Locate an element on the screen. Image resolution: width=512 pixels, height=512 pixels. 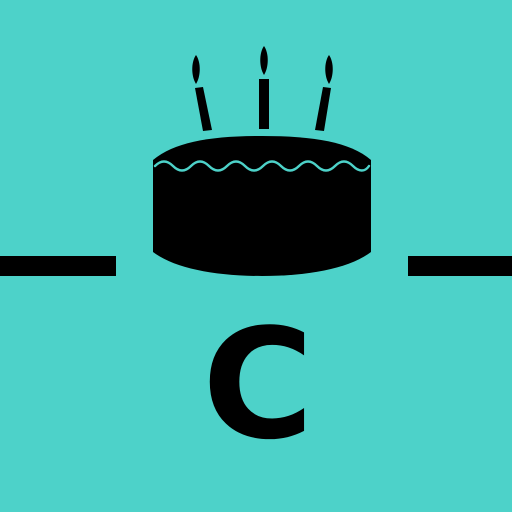
right-divider-line is located at coordinates (460, 266).